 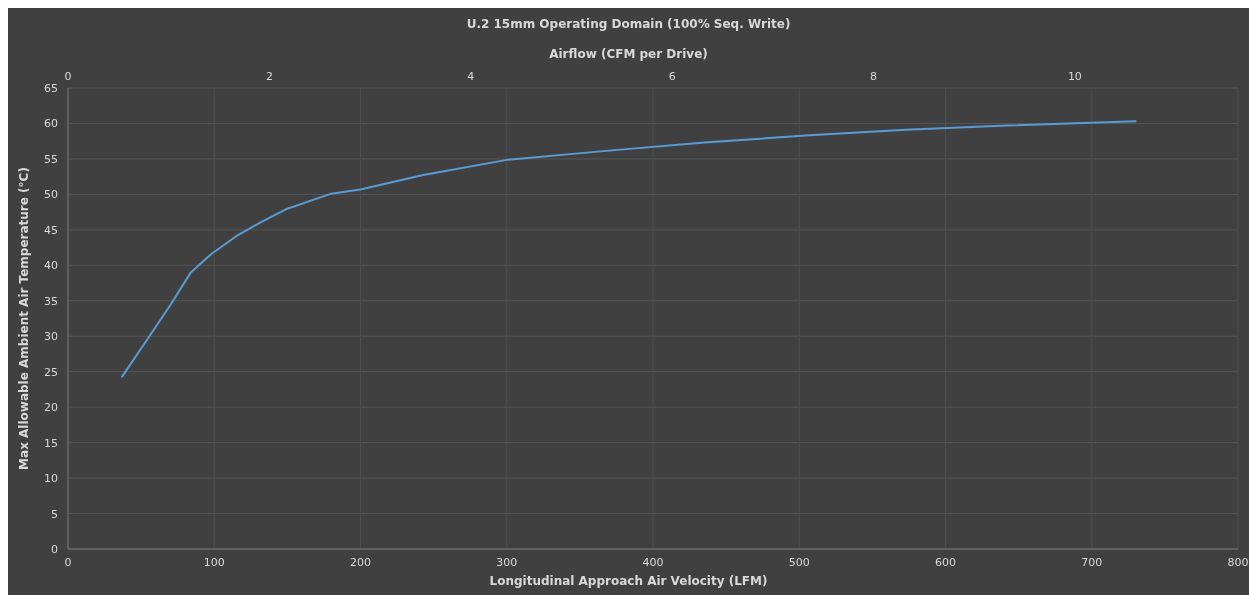 What do you see at coordinates (471, 76) in the screenshot?
I see `x2-tick-label: 4` at bounding box center [471, 76].